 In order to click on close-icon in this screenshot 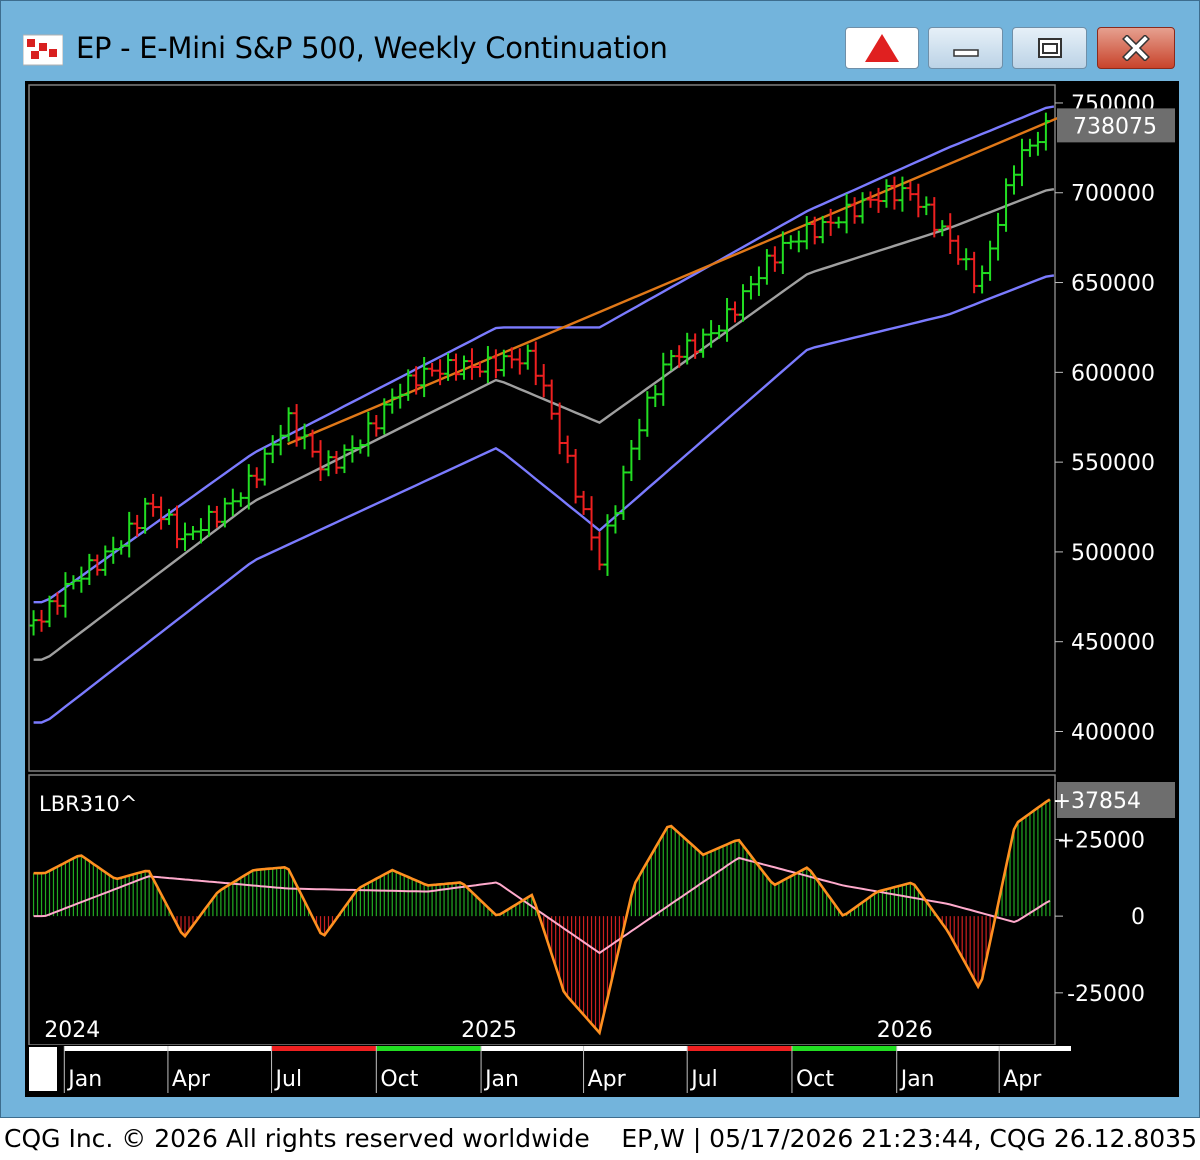, I will do `click(1136, 48)`.